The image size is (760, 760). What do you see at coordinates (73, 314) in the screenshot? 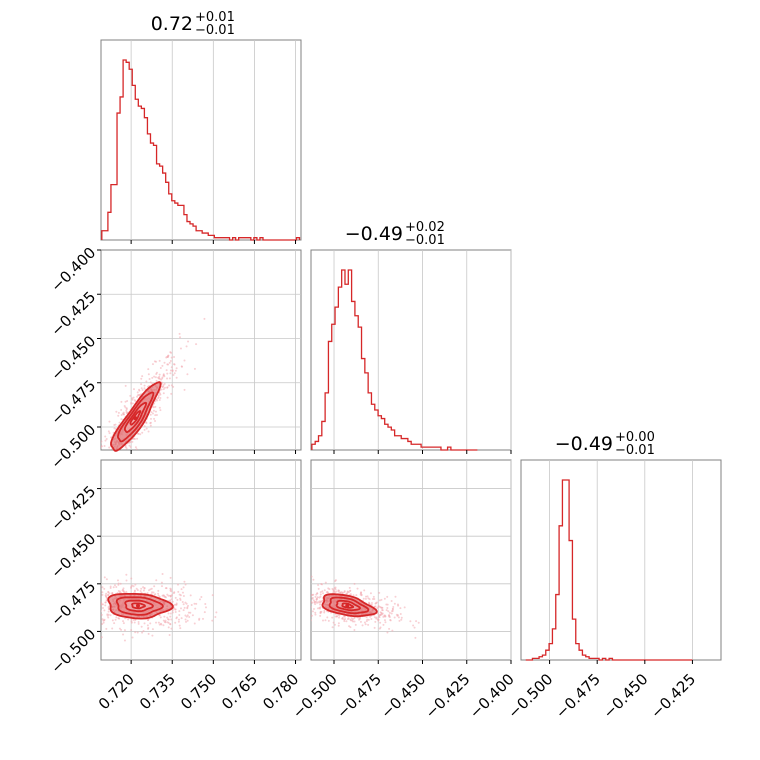
I see `y-tick-label: −0.425` at bounding box center [73, 314].